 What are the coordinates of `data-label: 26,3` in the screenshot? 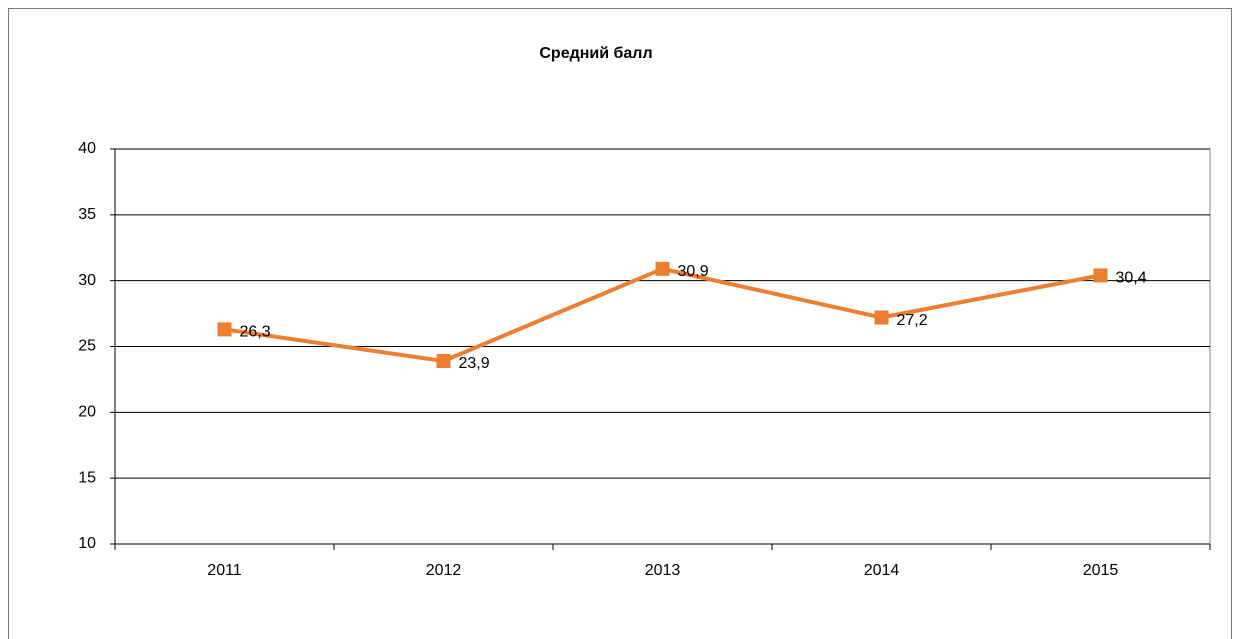 It's located at (255, 332).